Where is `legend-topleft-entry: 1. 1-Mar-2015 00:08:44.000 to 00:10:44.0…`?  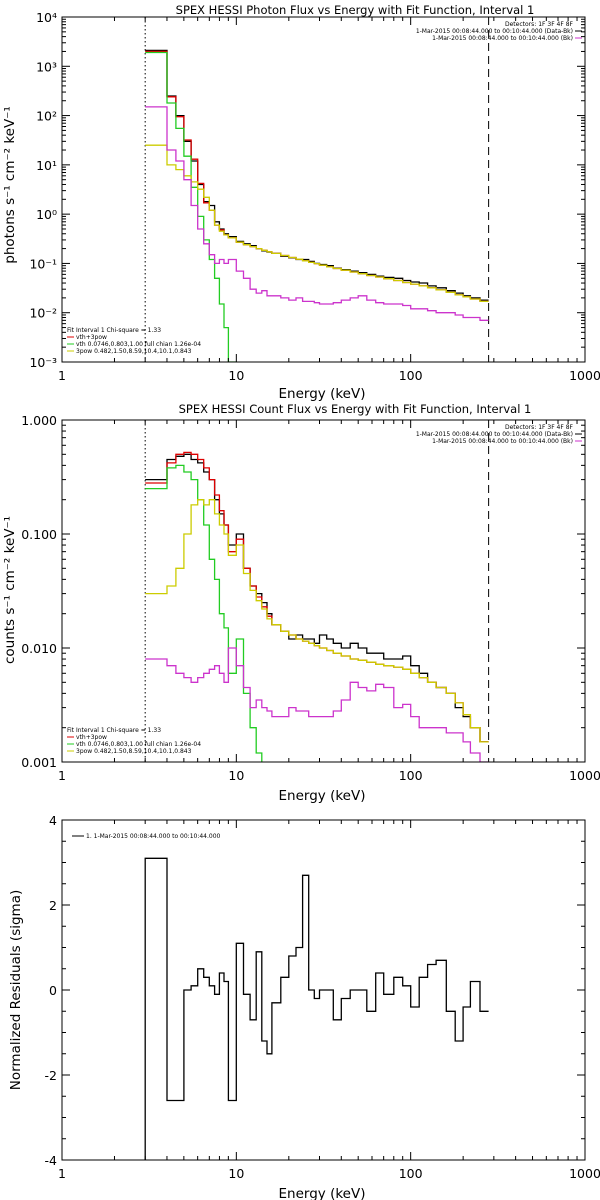
legend-topleft-entry: 1. 1-Mar-2015 00:08:44.000 to 00:10:44.0… is located at coordinates (153, 836).